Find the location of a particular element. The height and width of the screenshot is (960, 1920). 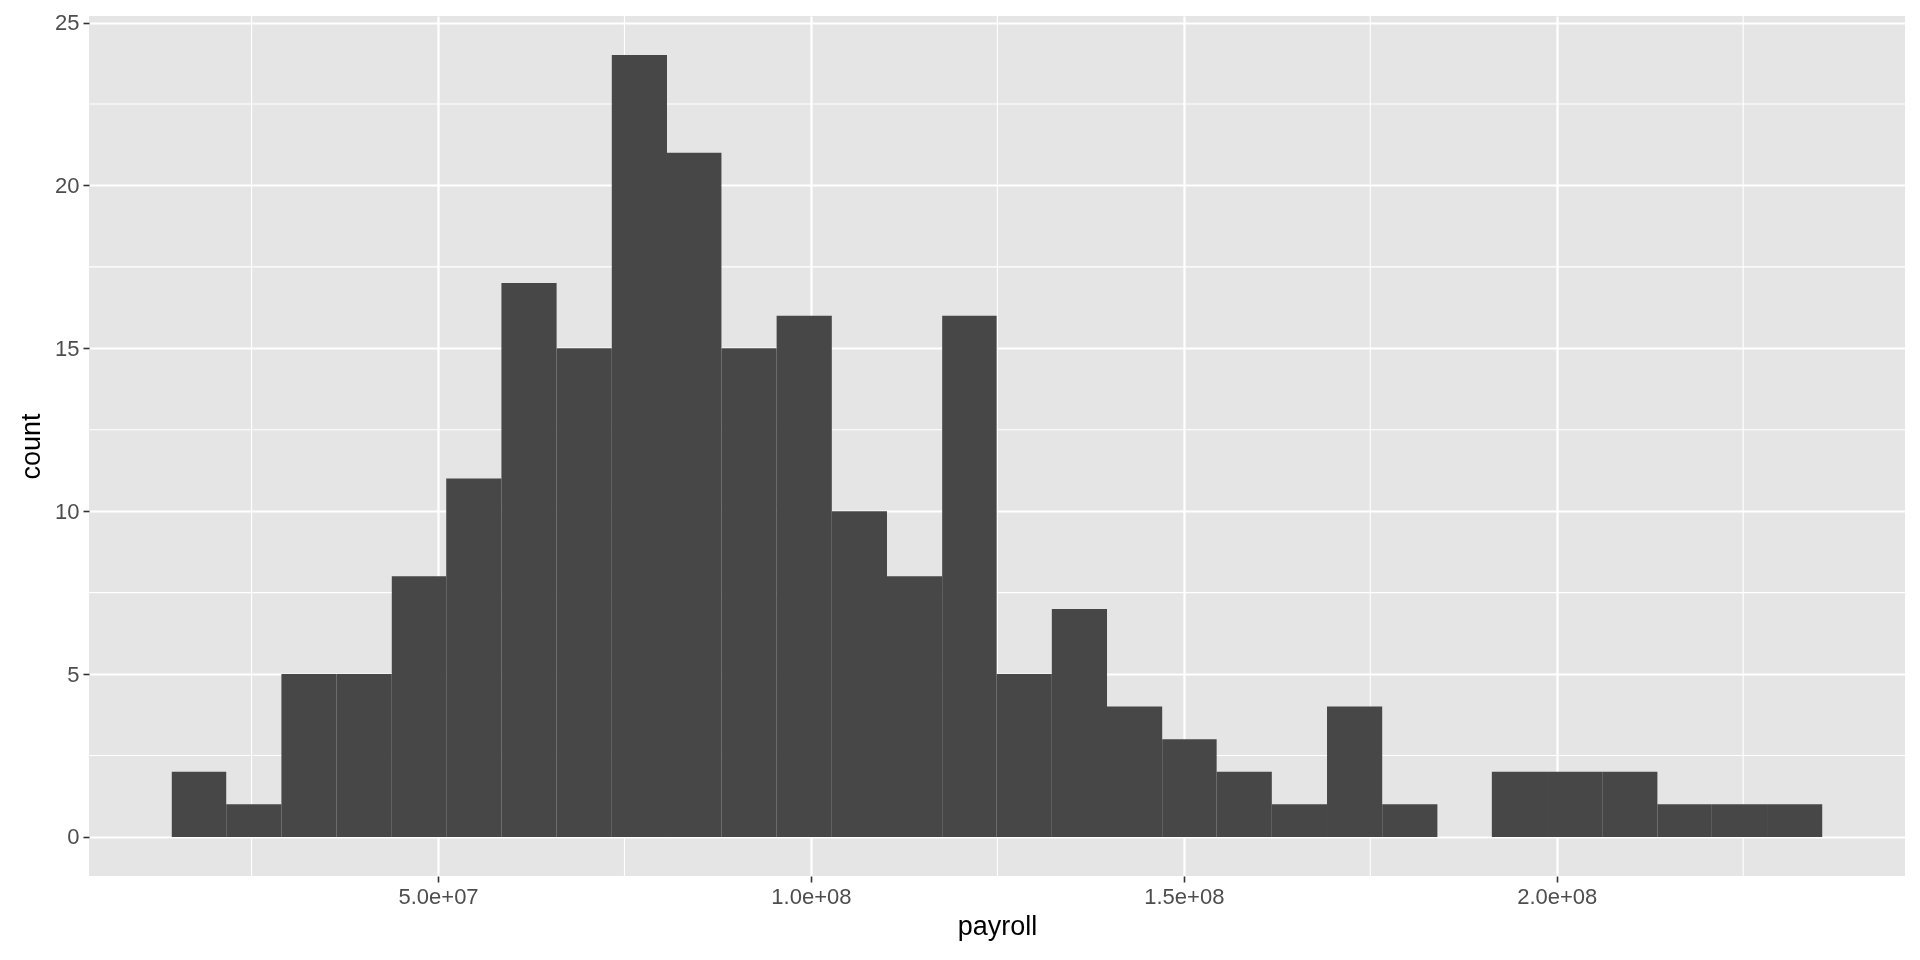

y-tick-label: 5 is located at coordinates (73, 674).